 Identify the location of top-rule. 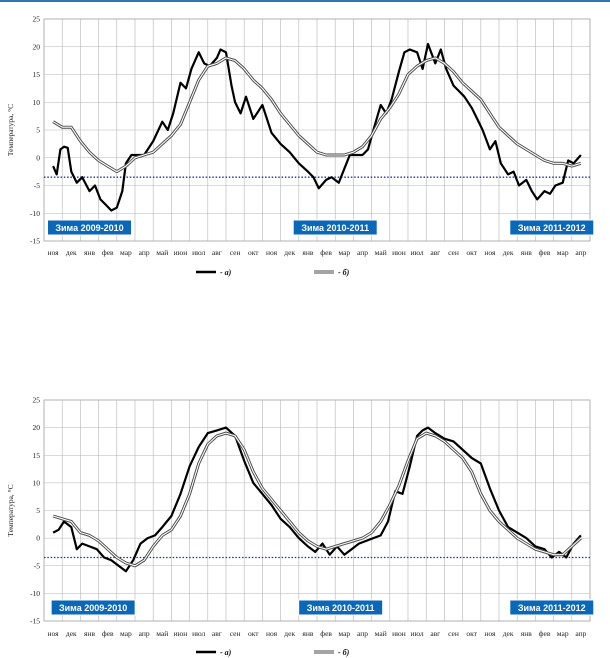
(305, 1).